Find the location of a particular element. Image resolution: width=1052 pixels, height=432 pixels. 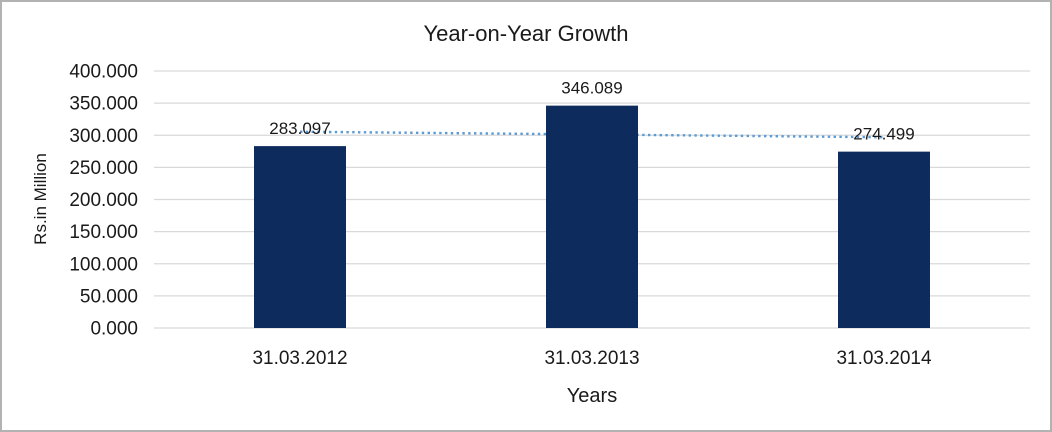

x-tick-label: 31.03.2012 is located at coordinates (299, 358).